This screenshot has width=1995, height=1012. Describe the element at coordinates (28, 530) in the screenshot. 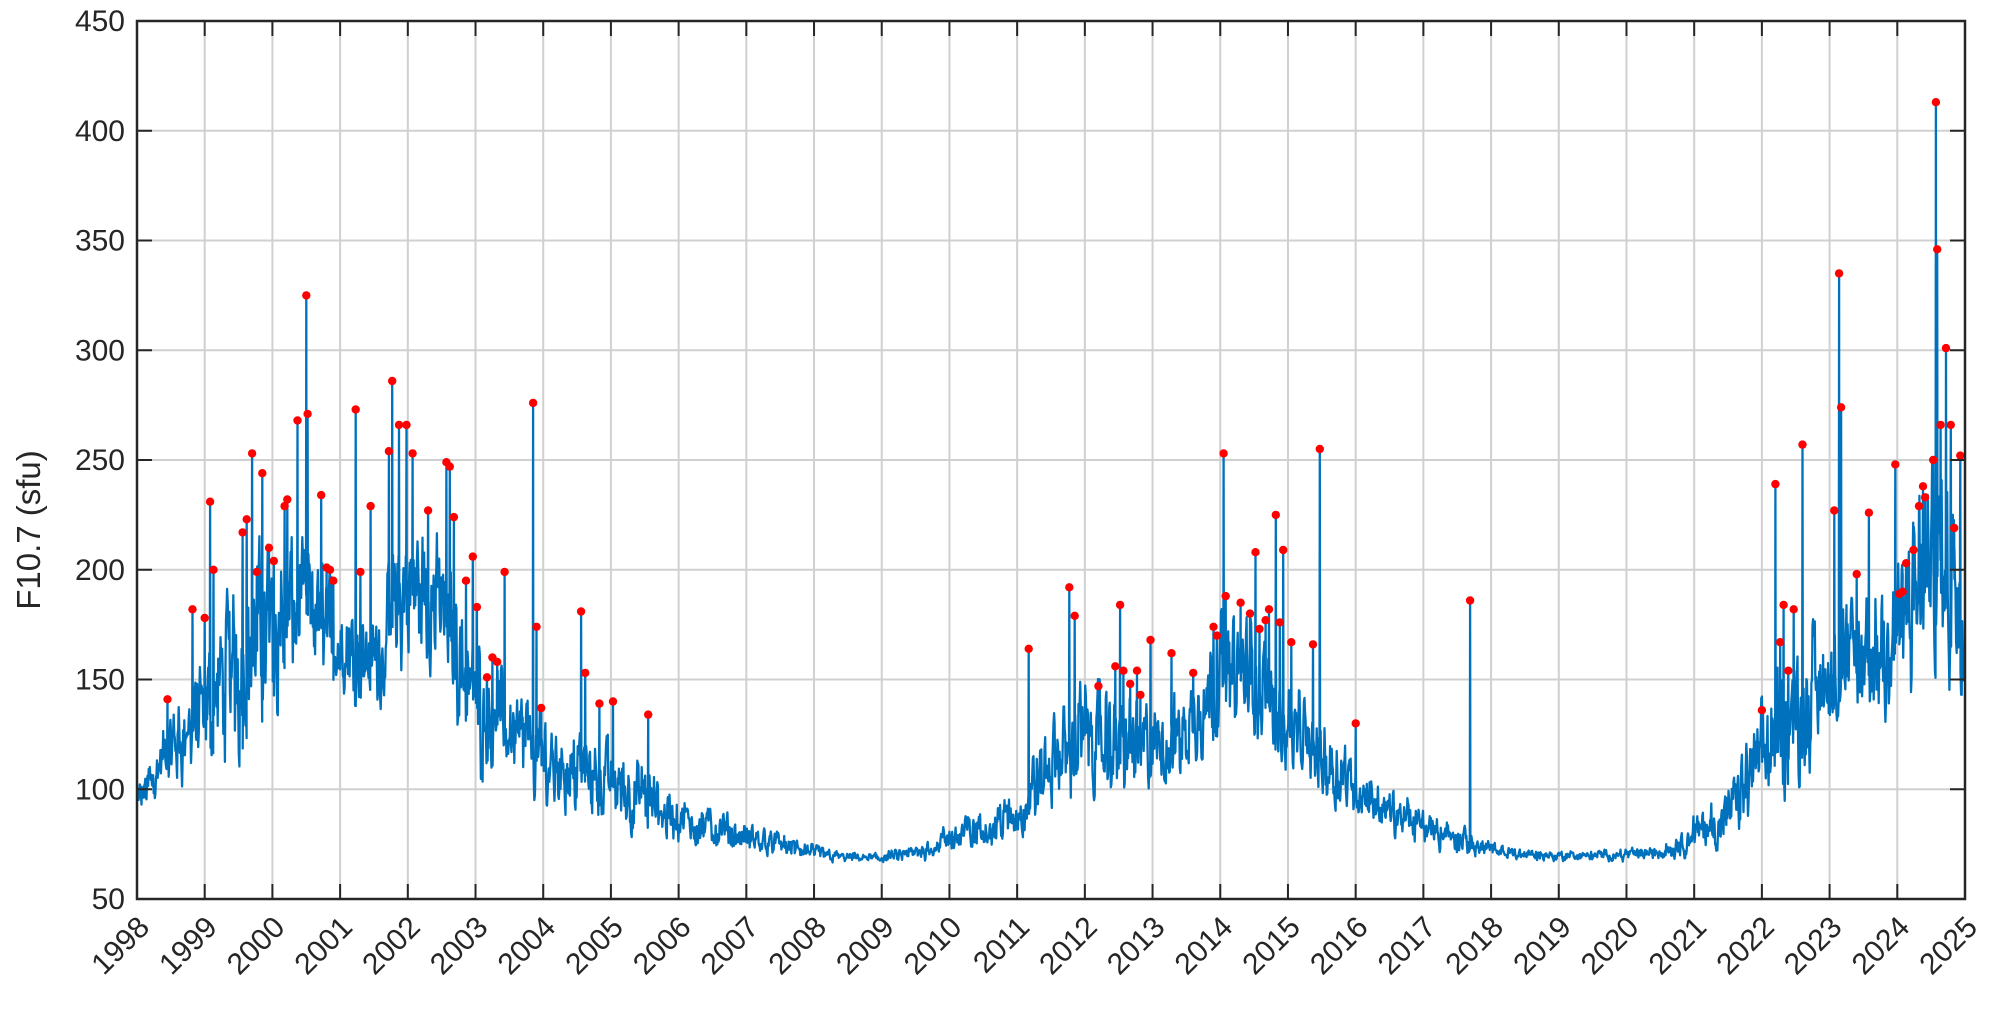

I see `y-axis-label: F10.7 (sfu)` at that location.